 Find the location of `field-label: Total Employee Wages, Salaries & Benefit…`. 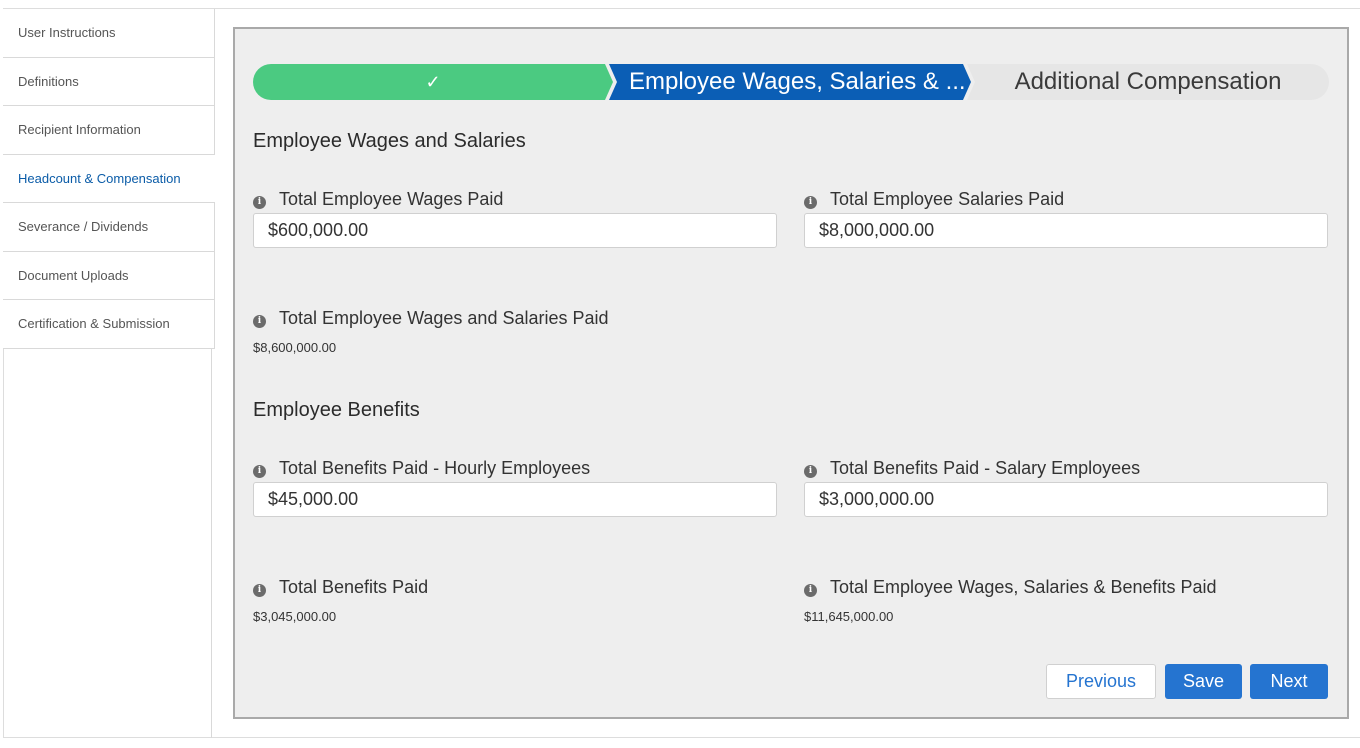

field-label: Total Employee Wages, Salaries & Benefit… is located at coordinates (1023, 586).